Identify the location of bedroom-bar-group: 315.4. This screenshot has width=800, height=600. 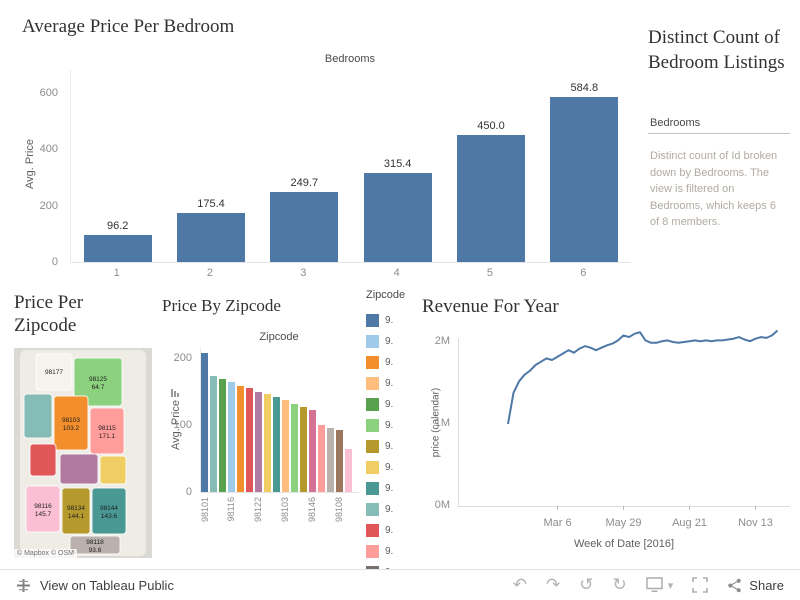
(397, 166).